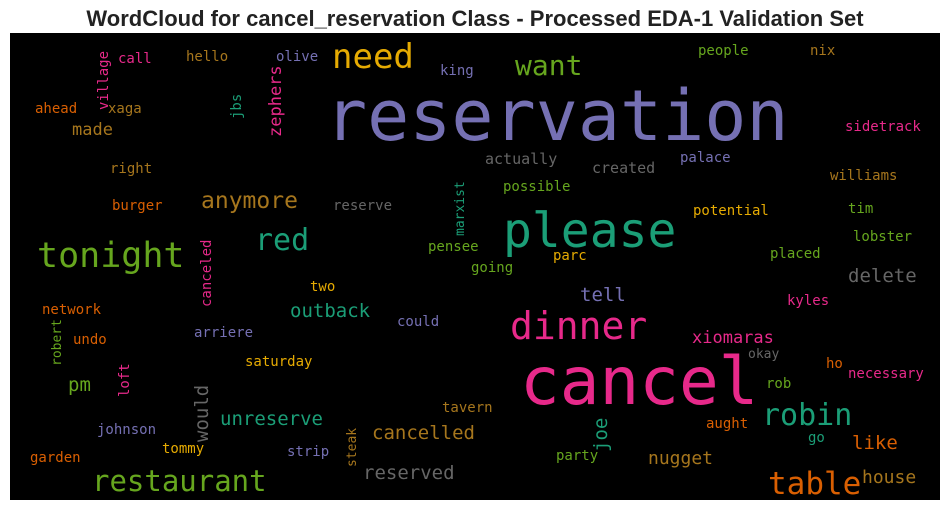  Describe the element at coordinates (536, 187) in the screenshot. I see `word: possible` at that location.